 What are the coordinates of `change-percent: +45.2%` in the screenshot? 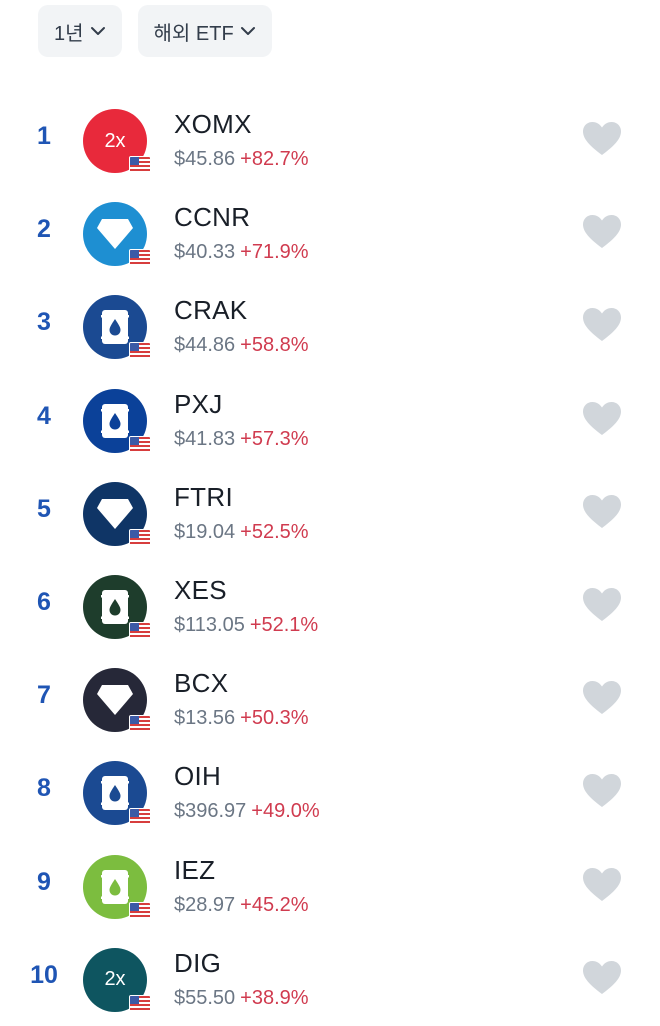 It's located at (274, 904).